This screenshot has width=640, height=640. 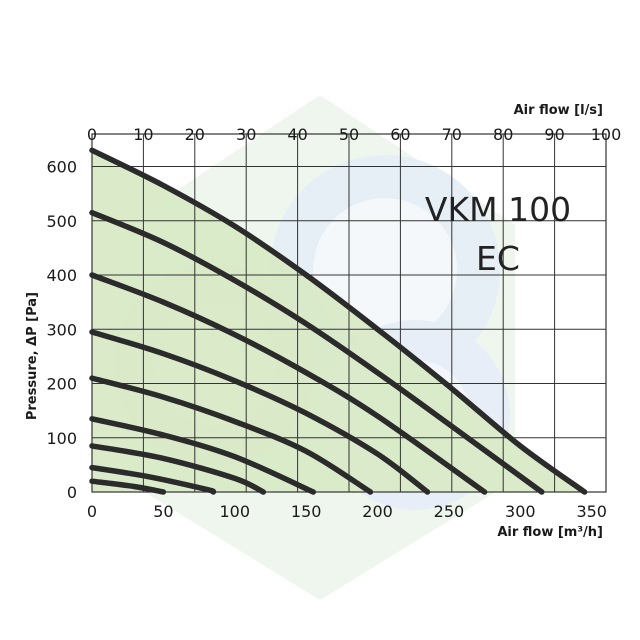 I want to click on y-tick-label: 100, so click(x=61, y=438).